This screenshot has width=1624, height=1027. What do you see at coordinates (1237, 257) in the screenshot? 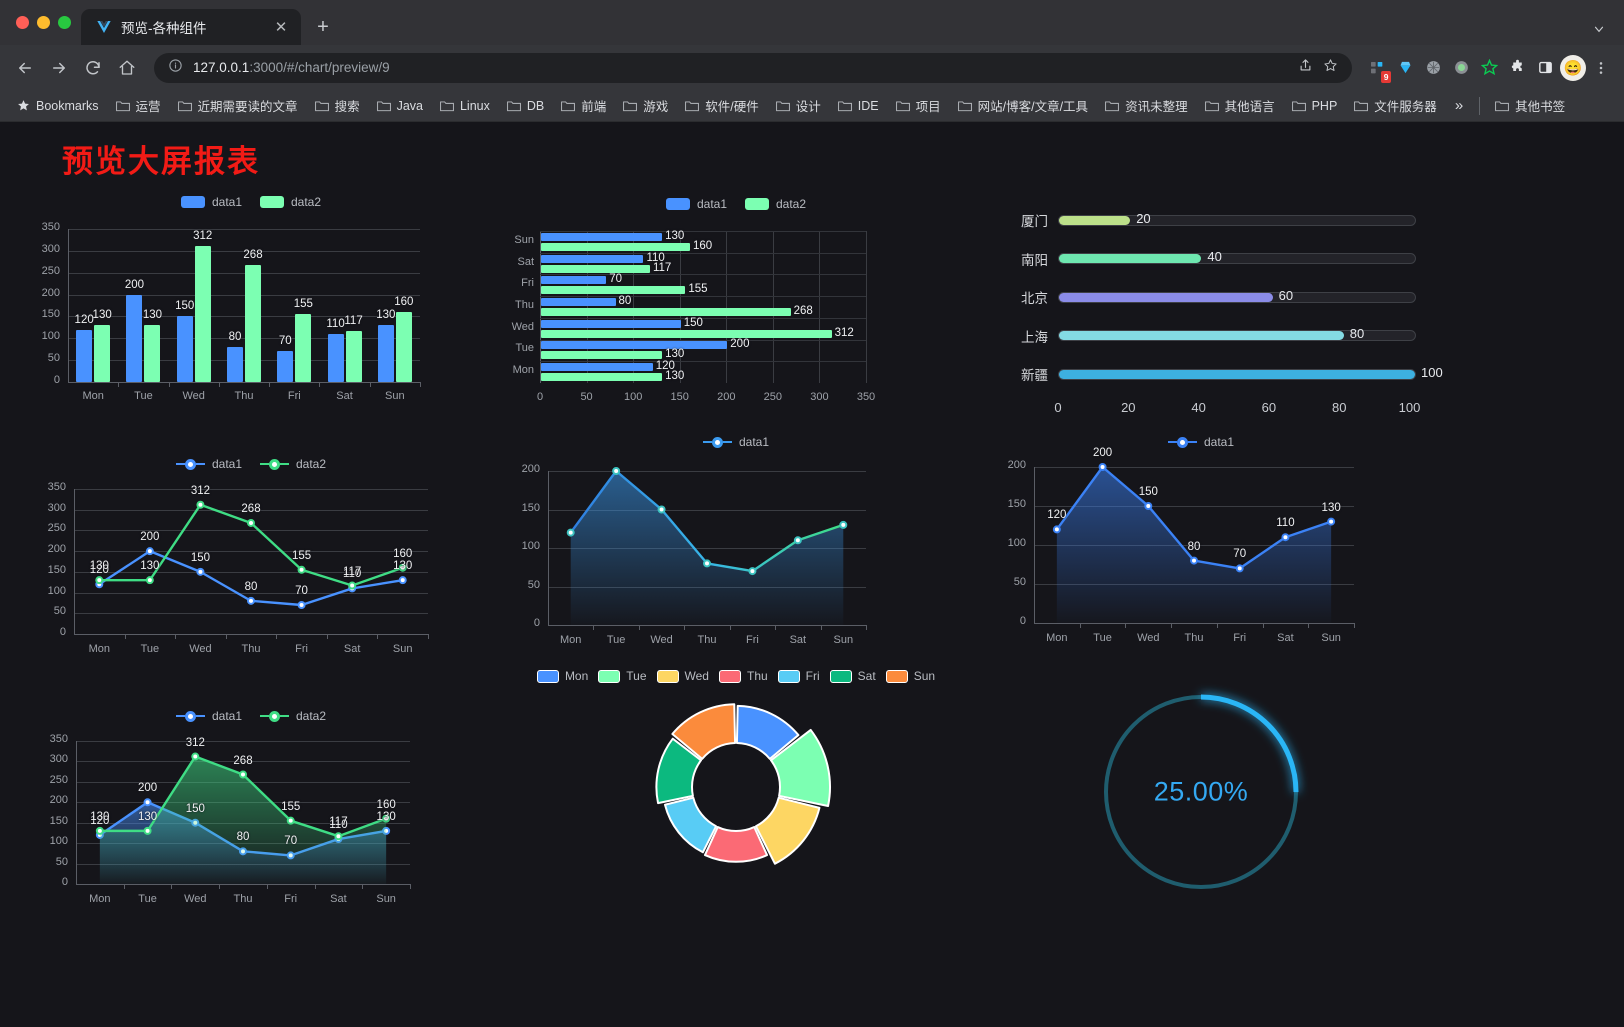
I see `progress-bar-track: 40` at bounding box center [1237, 257].